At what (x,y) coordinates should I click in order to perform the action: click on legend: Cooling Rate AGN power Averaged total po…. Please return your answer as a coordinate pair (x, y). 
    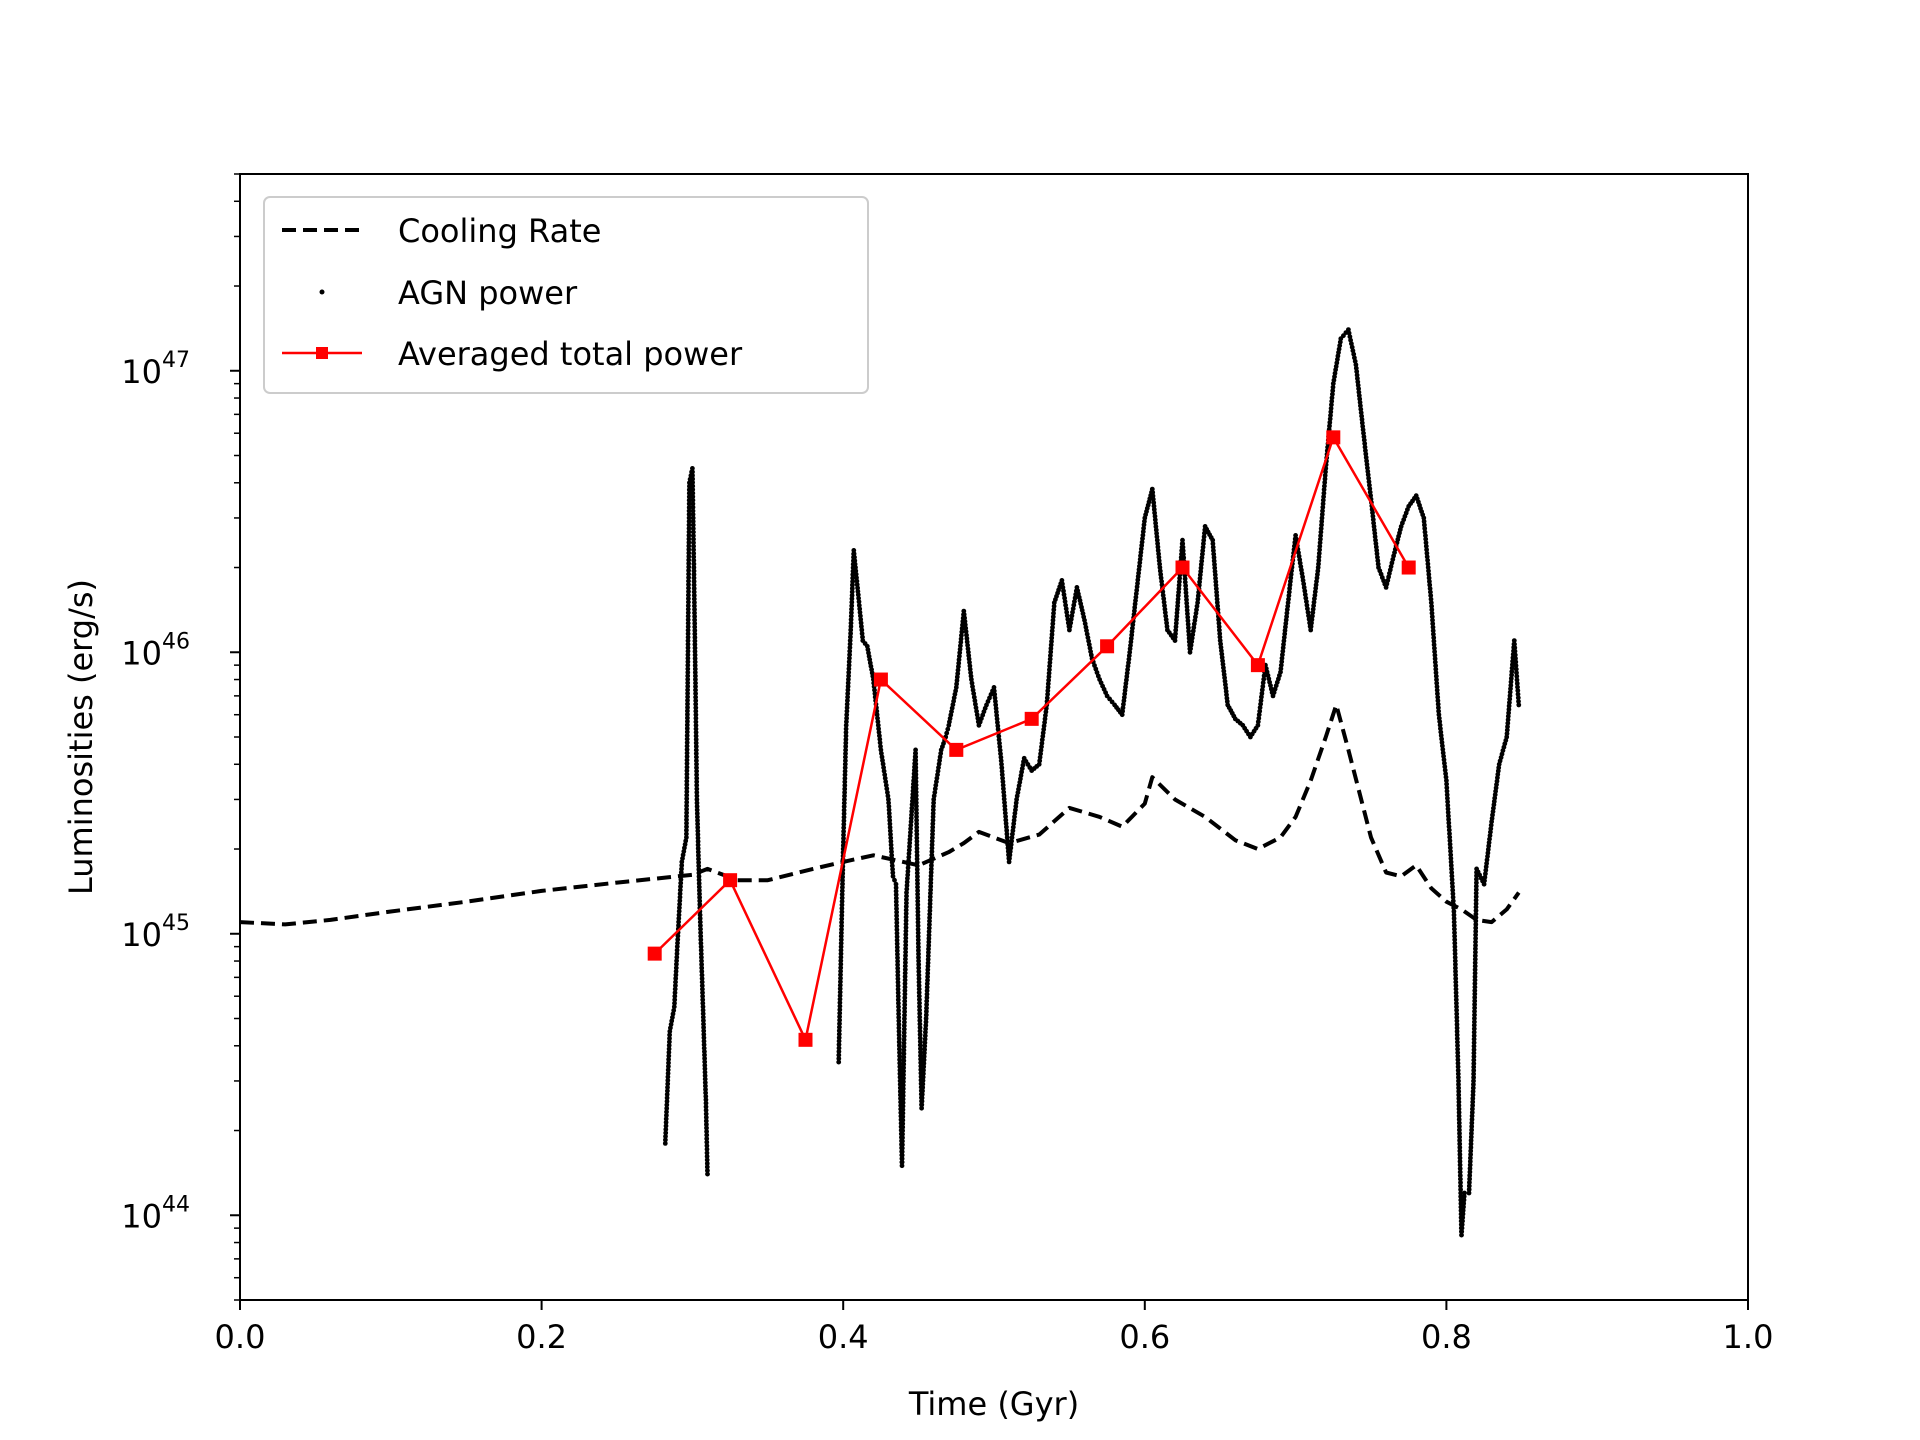
    Looking at the image, I should click on (566, 295).